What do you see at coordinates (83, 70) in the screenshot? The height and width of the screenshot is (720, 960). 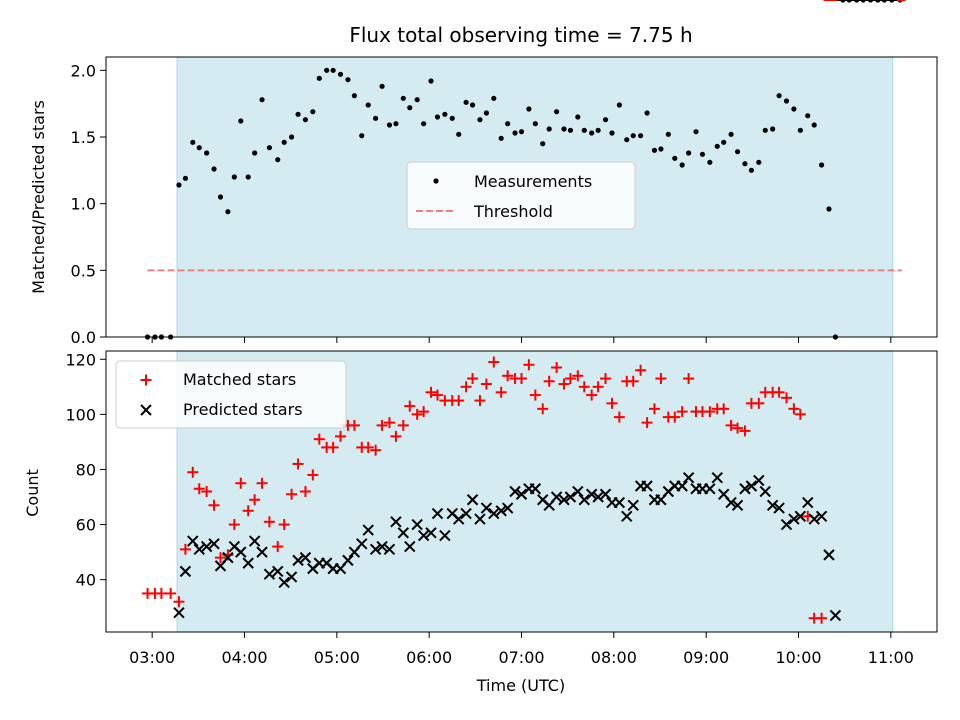 I see `top-ytick-label: 2.0` at bounding box center [83, 70].